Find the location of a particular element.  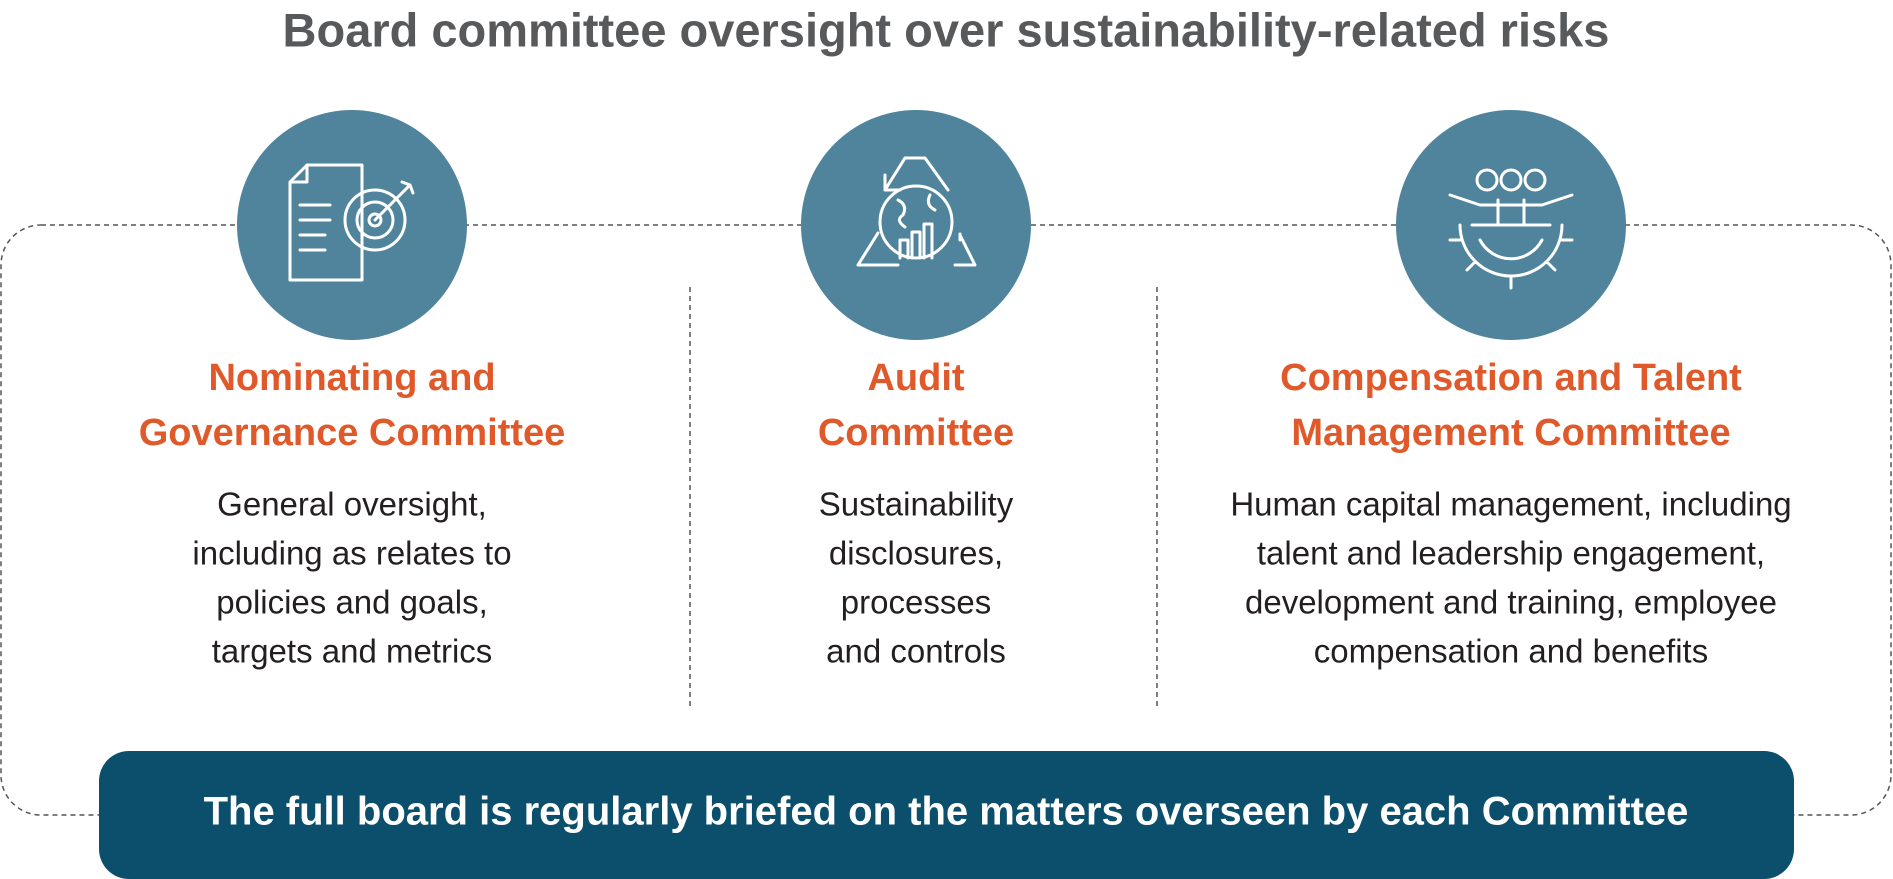

committee-description: General oversight, is located at coordinates (352, 504).